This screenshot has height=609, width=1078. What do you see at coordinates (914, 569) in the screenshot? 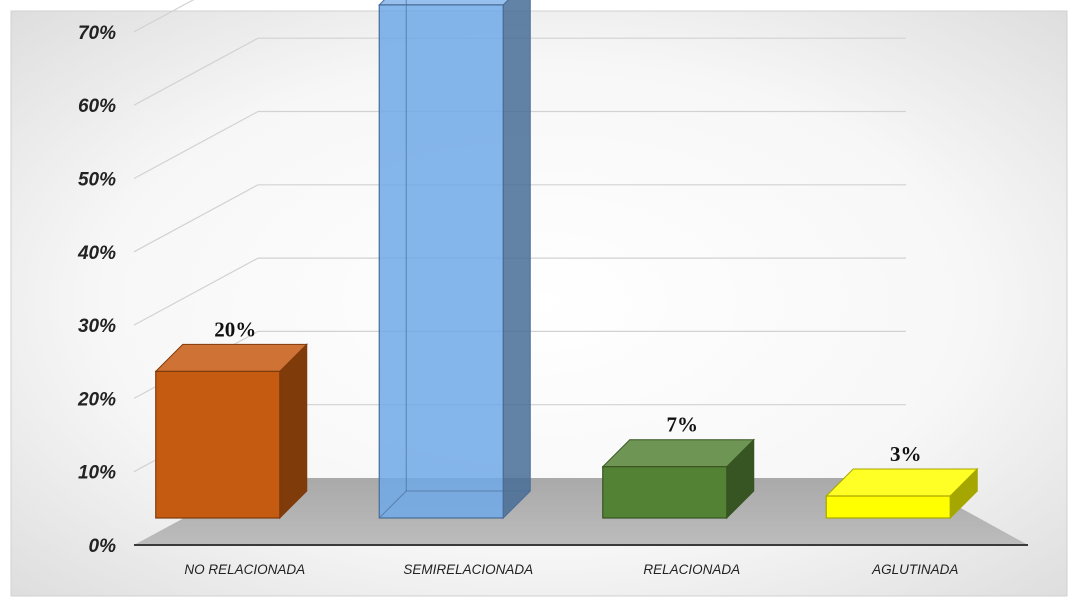
I see `x-tick-label: AGLUTINADA` at bounding box center [914, 569].